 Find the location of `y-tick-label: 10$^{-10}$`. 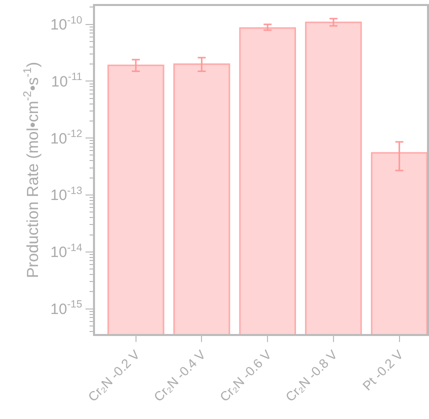

y-tick-label: 10$^{-10}$ is located at coordinates (66, 24).